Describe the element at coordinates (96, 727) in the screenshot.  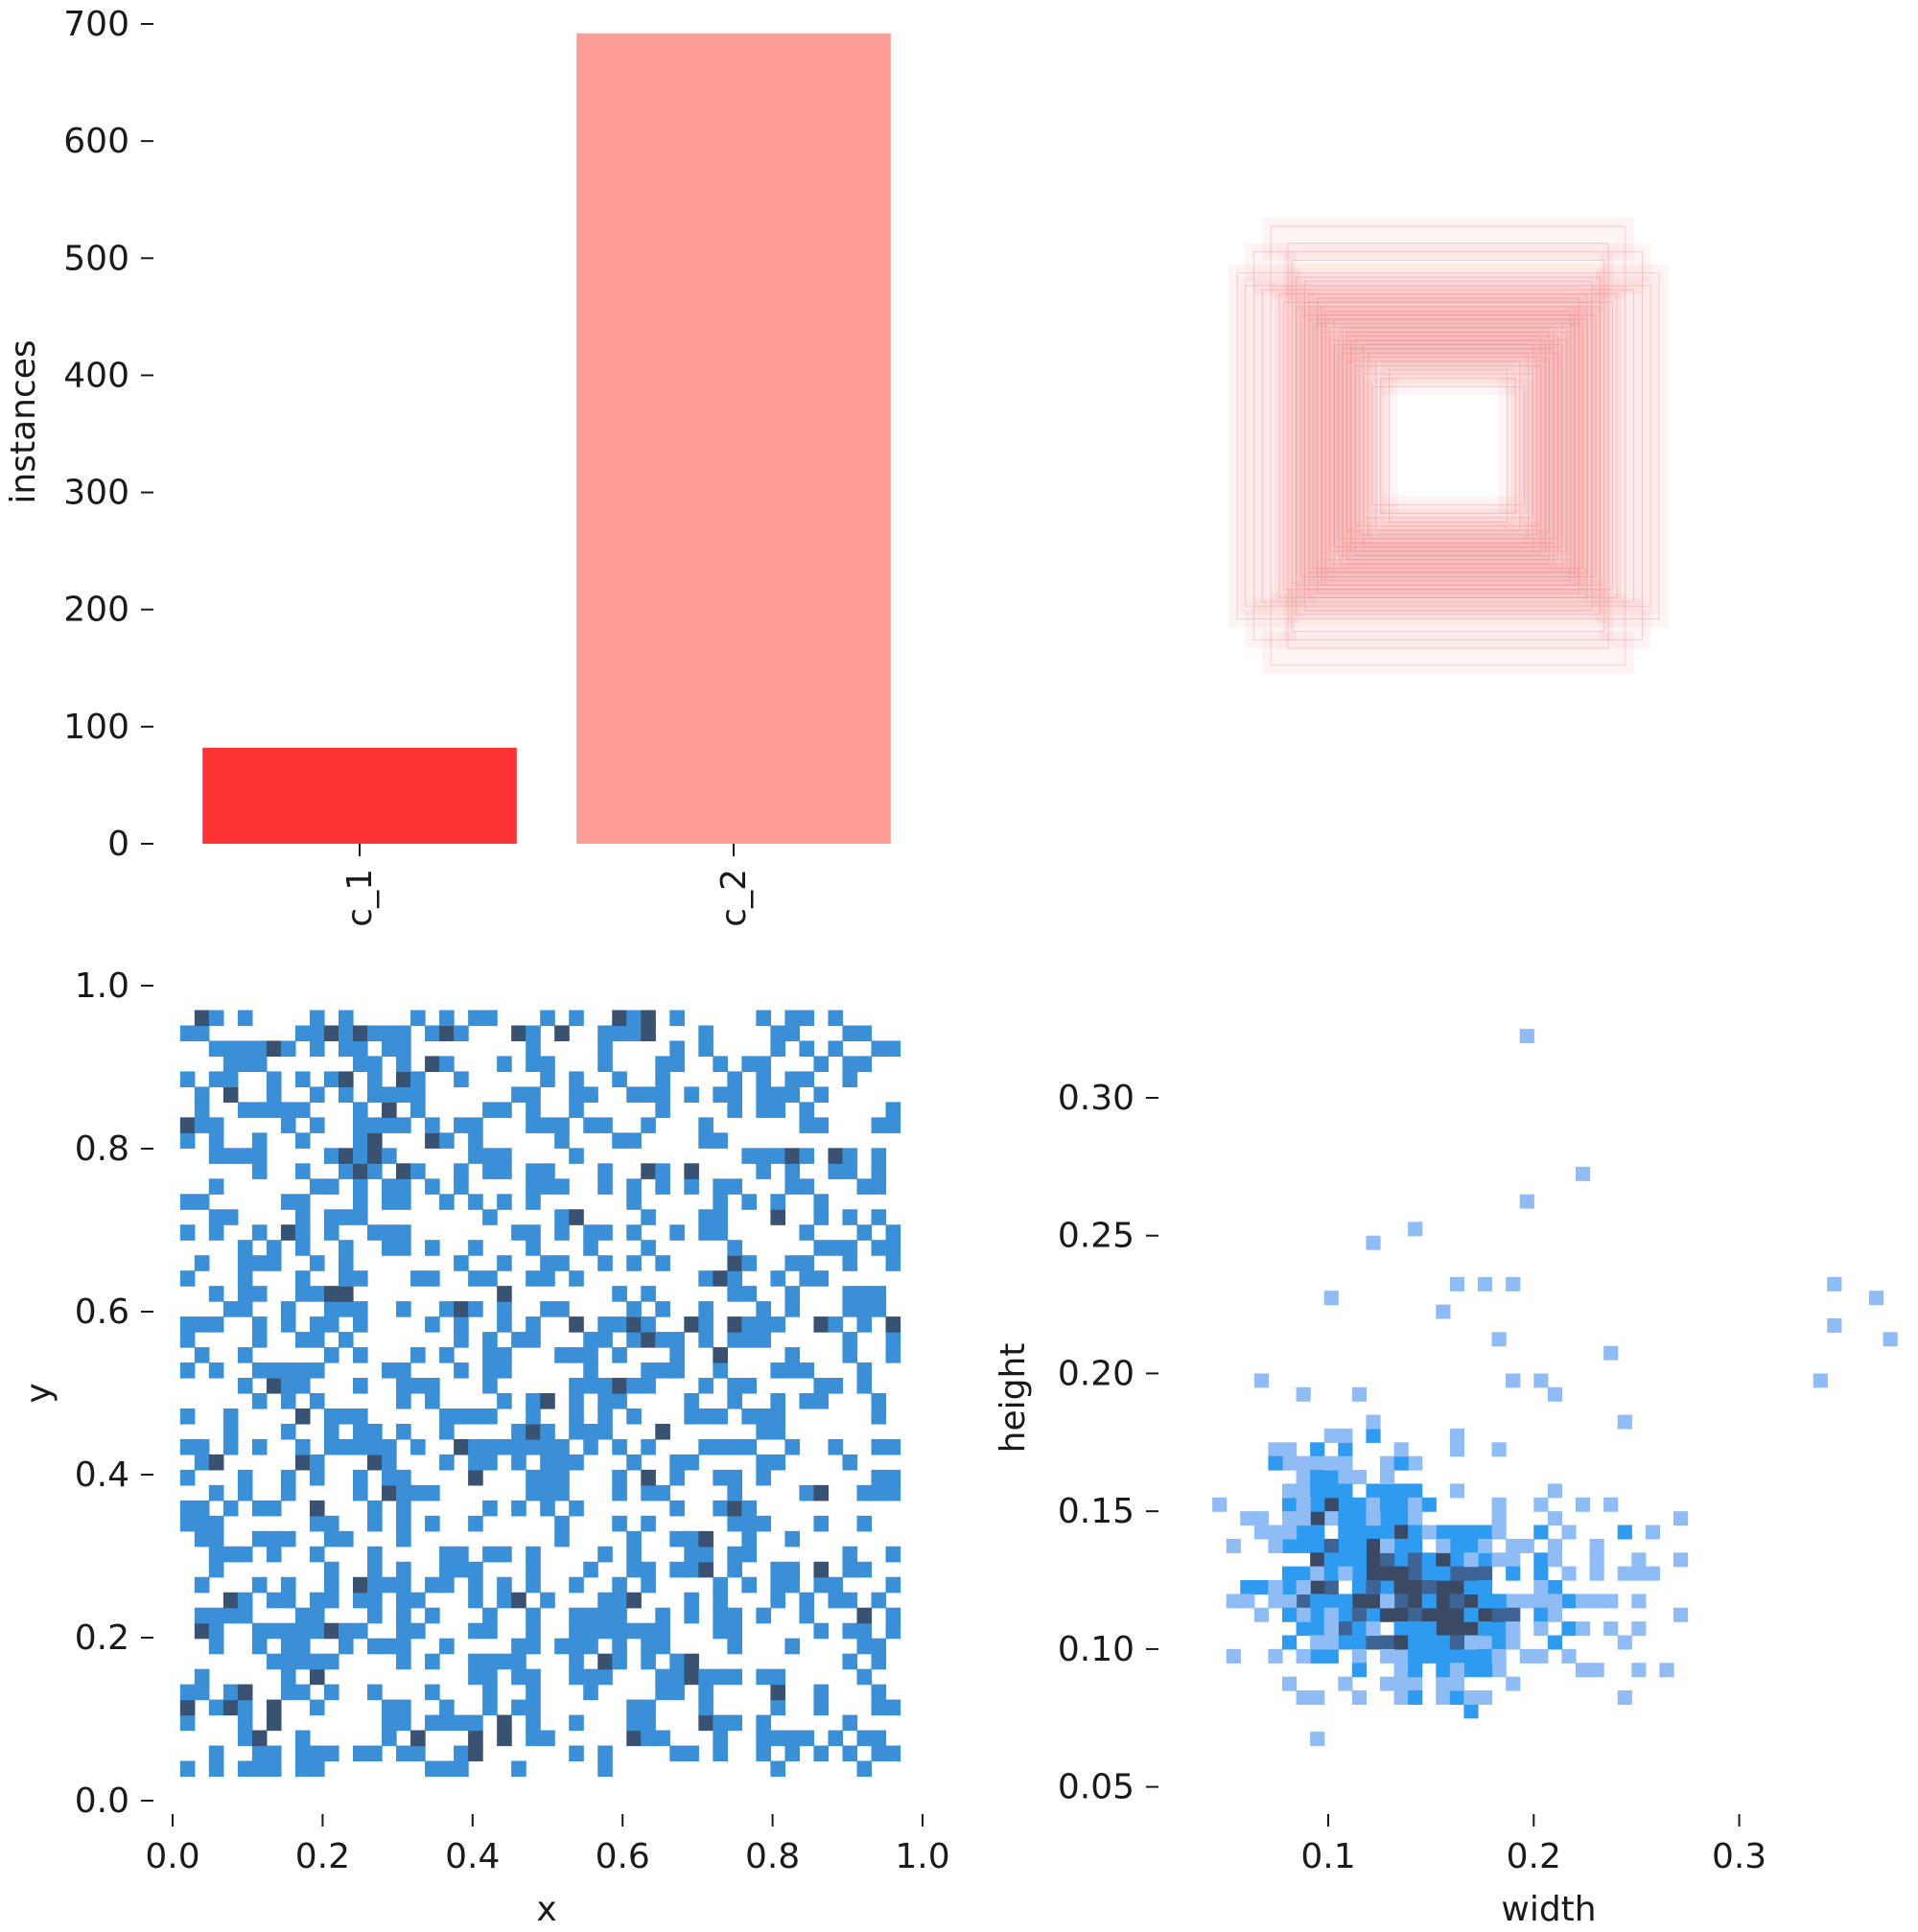
I see `bar-chart-ytick-label: 100` at that location.